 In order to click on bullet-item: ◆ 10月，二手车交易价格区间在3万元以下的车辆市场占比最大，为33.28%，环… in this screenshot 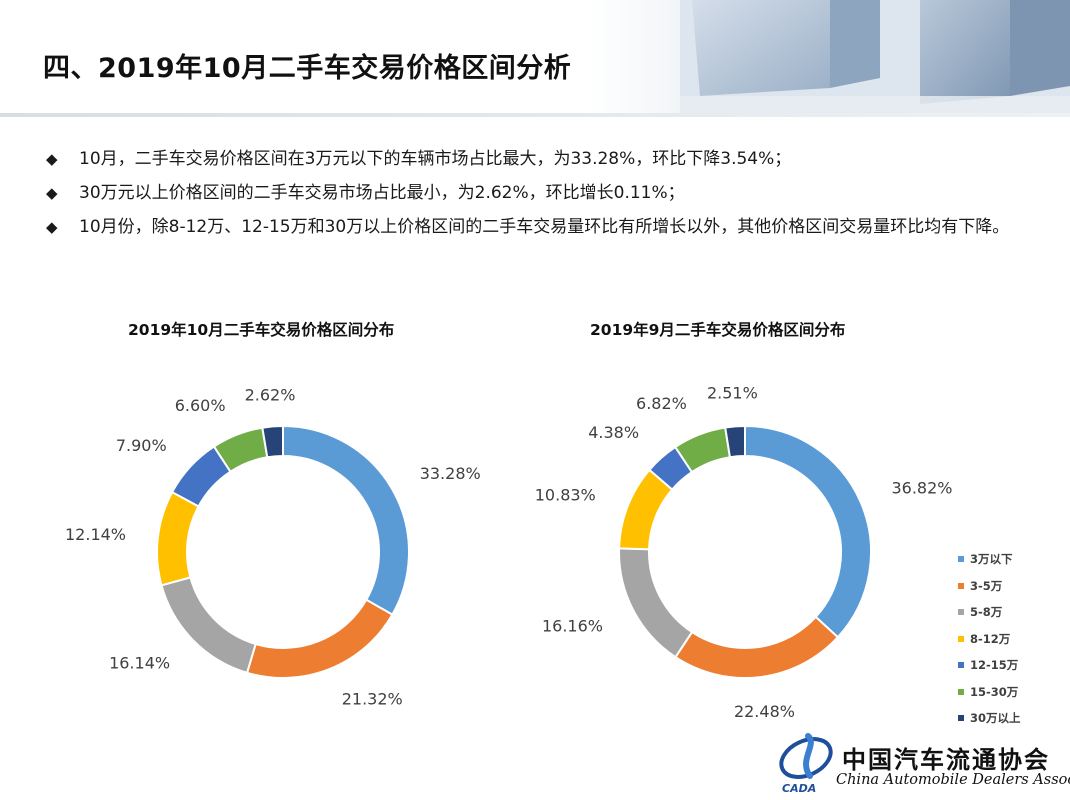, I will do `click(548, 159)`.